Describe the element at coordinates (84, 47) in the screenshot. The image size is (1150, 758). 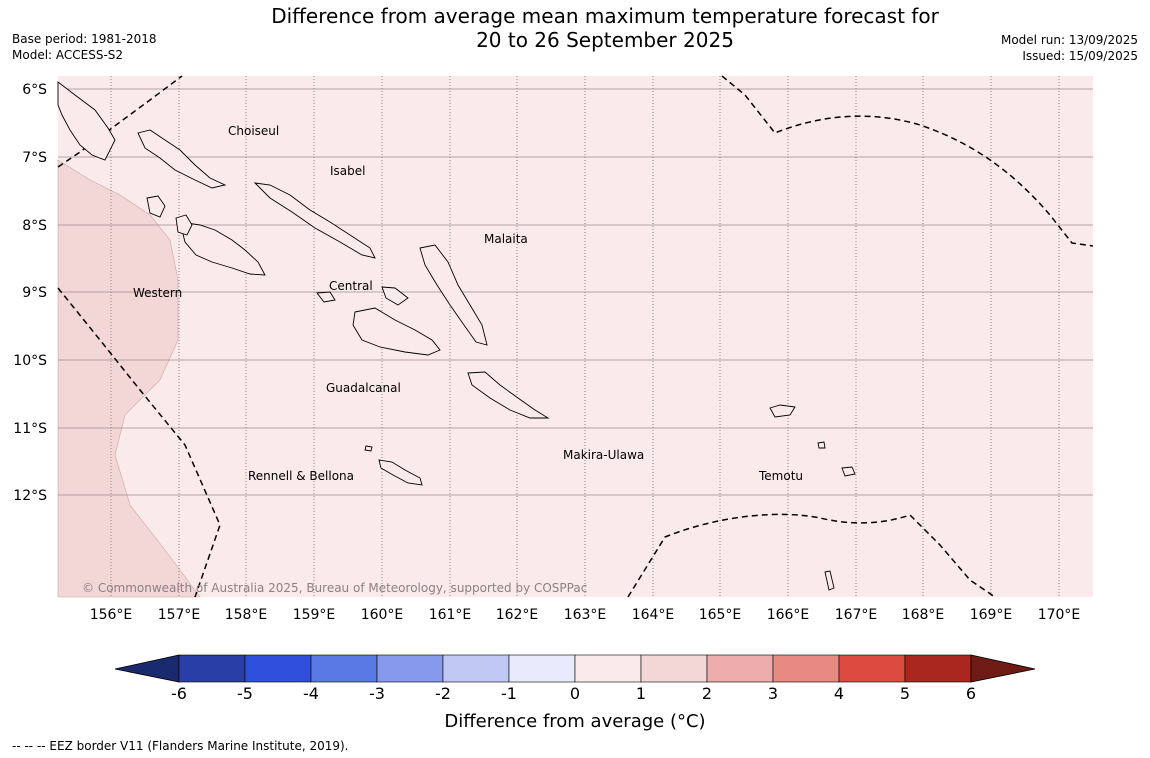
I see `meta-left: Base period: 1981-2018 Model: ACCESS-S2` at that location.